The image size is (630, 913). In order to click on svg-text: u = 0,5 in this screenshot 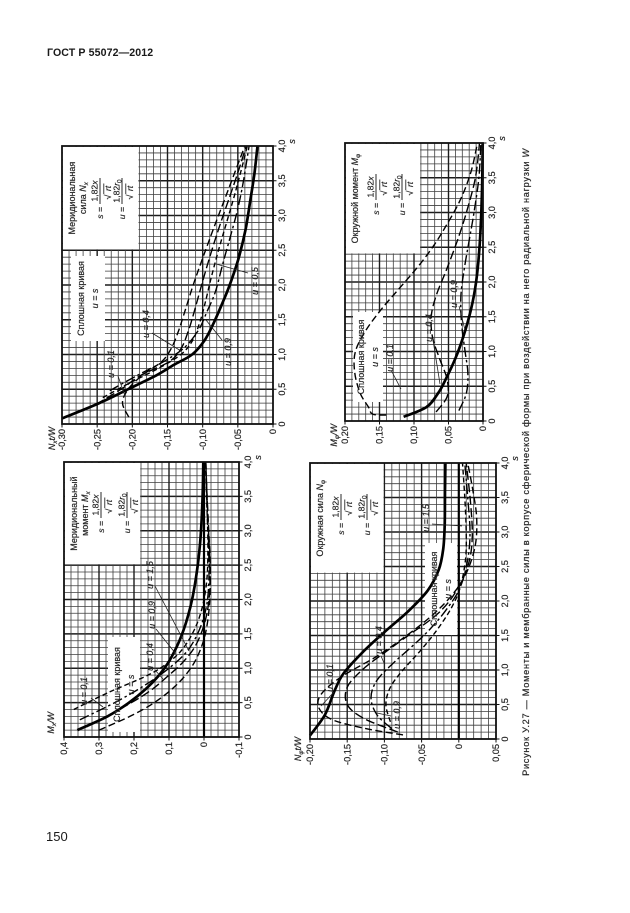, I will do `click(255, 280)`.